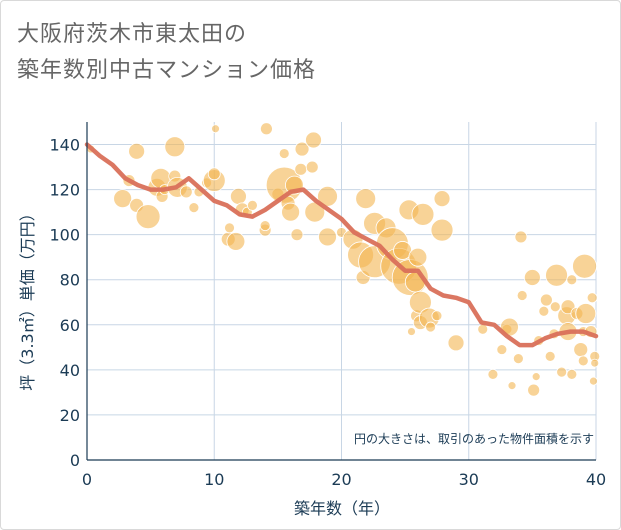 The width and height of the screenshot is (621, 530). I want to click on y-tick-label: 100, so click(64, 235).